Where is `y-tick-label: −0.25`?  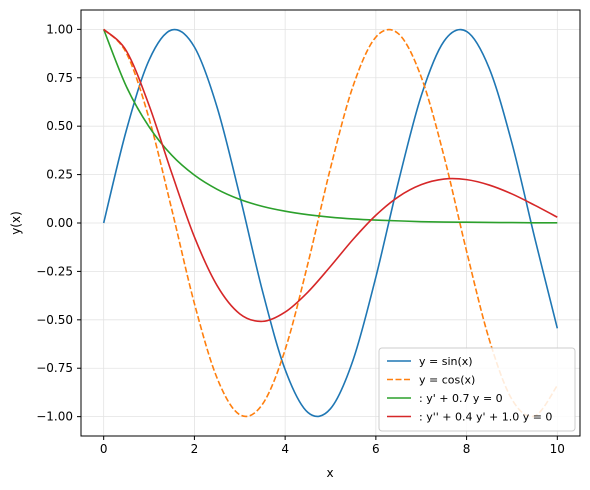
y-tick-label: −0.25 is located at coordinates (54, 271).